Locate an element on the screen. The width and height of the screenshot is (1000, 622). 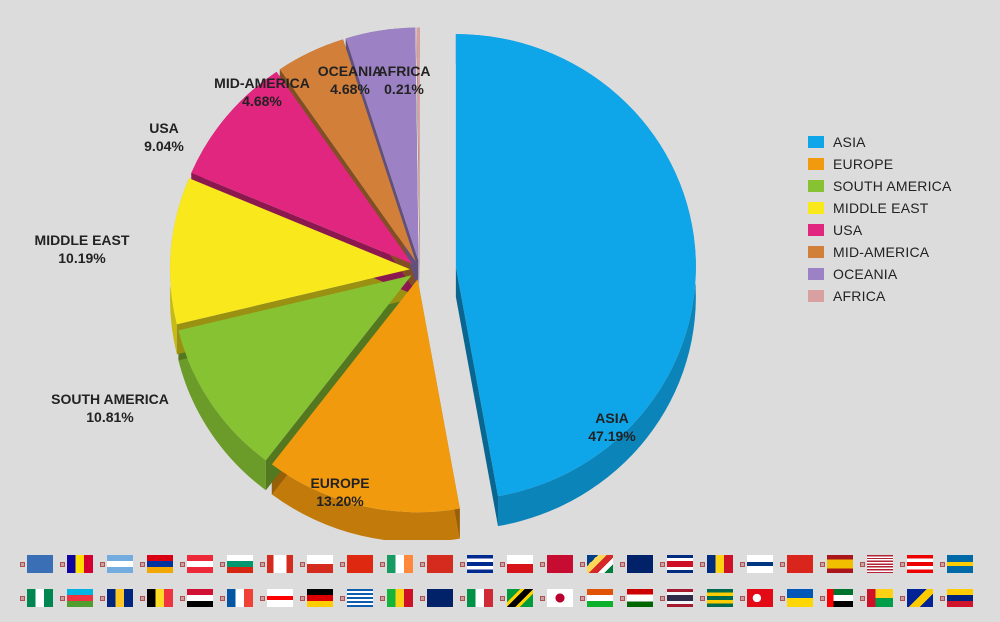
flag-strip is located at coordinates (500, 583).